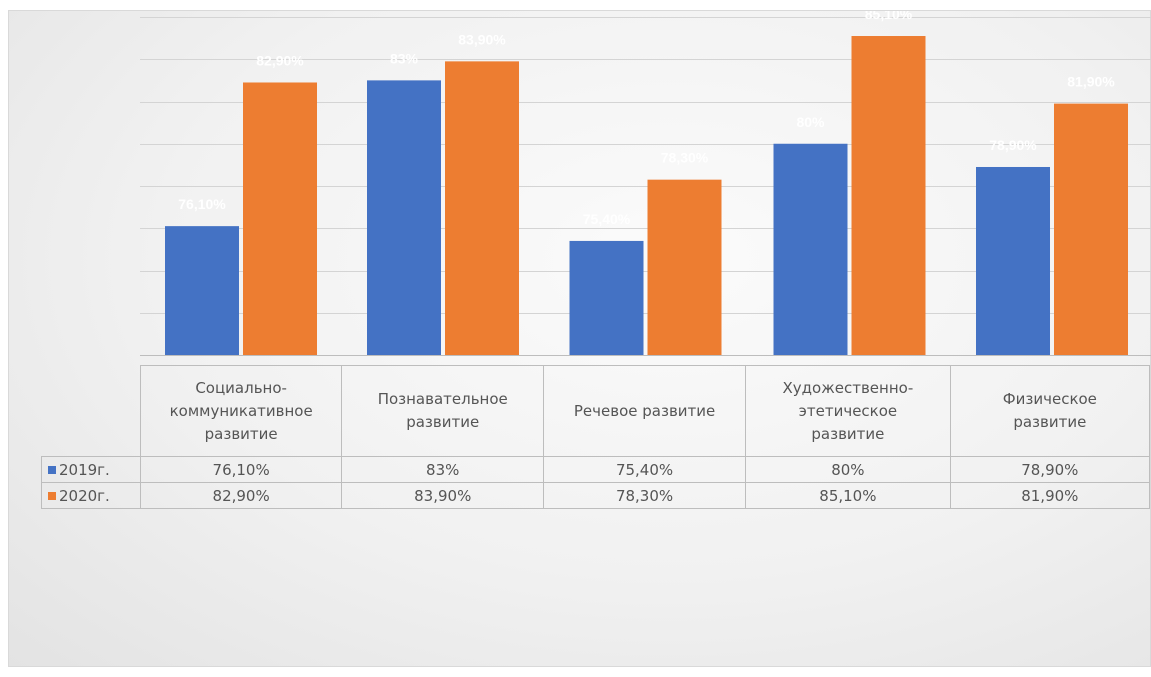  What do you see at coordinates (241, 387) in the screenshot?
I see `category-label-line: Социально-` at bounding box center [241, 387].